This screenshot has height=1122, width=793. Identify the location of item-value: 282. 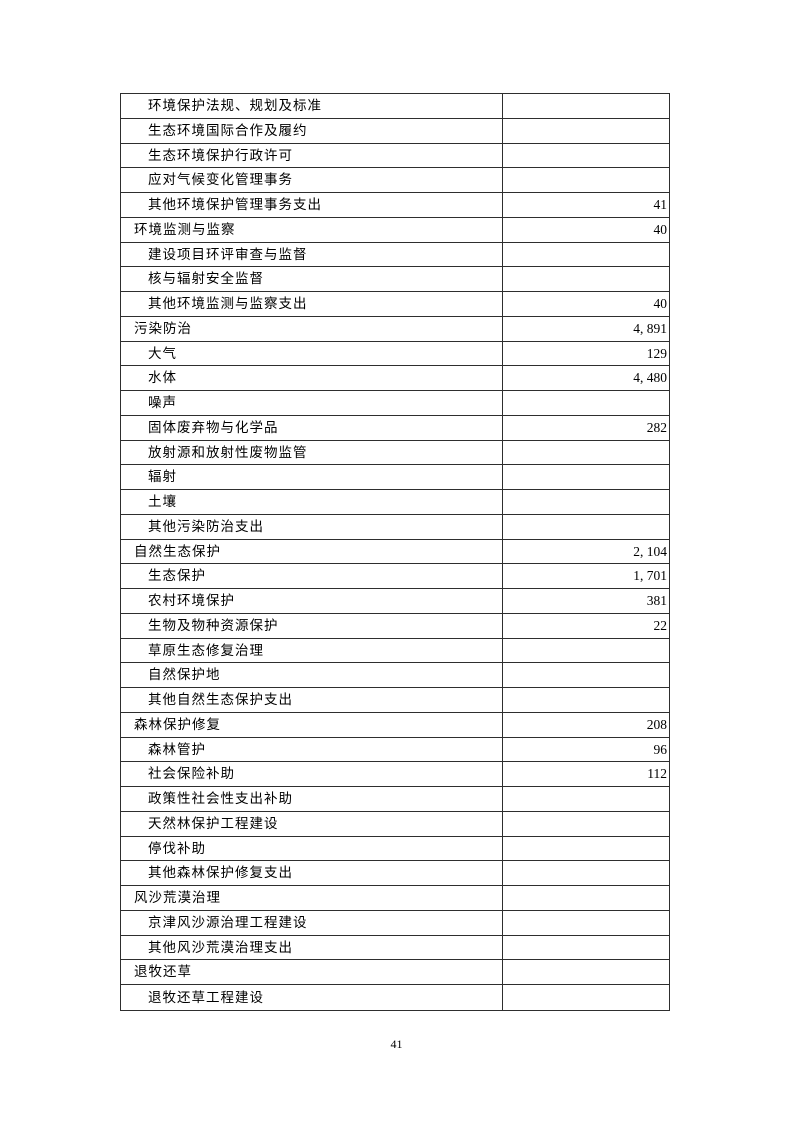
(656, 427).